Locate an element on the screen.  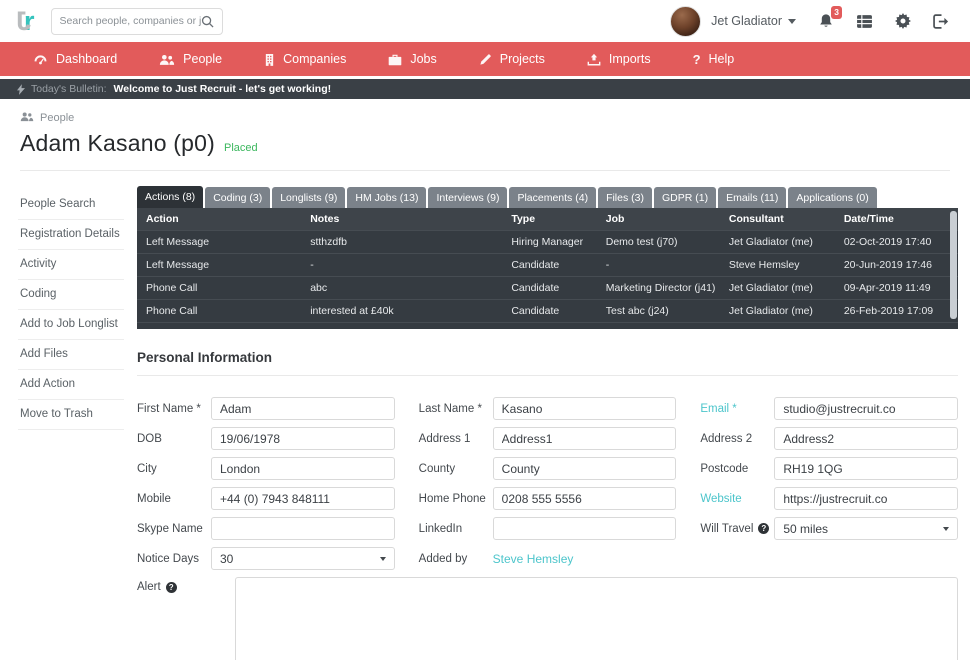
breadcrumb: People is located at coordinates (485, 118).